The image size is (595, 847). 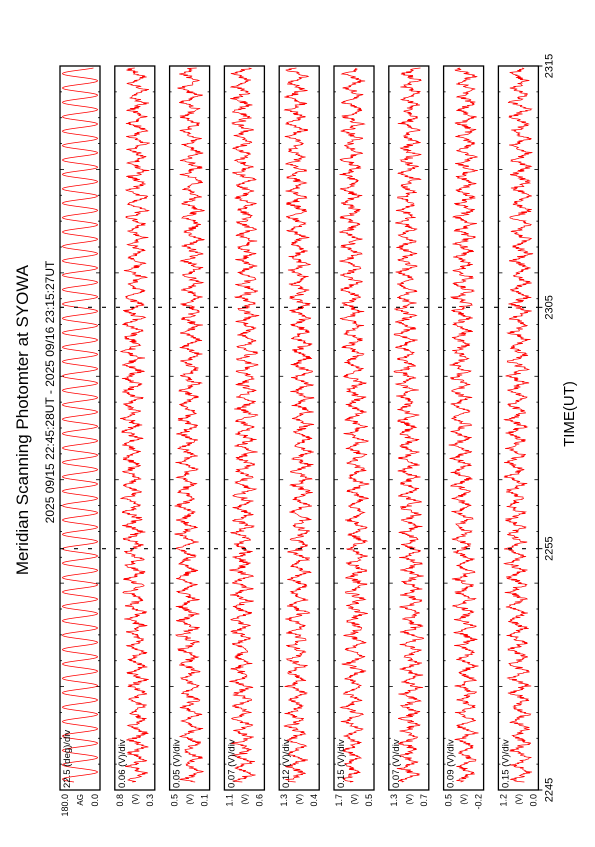 What do you see at coordinates (177, 763) in the screenshot?
I see `panel-scale-label: 0.05 (V)/div` at bounding box center [177, 763].